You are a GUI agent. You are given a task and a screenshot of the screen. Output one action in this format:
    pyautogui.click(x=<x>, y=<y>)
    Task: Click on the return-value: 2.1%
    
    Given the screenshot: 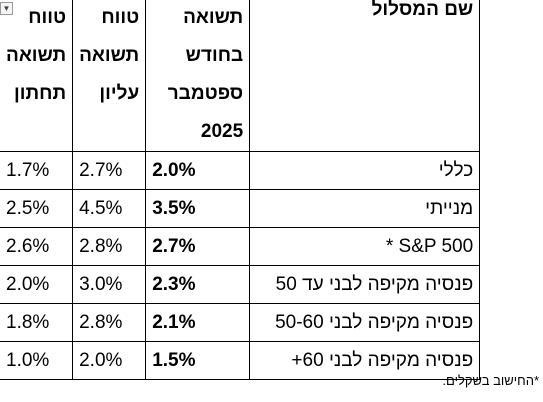 What is the action you would take?
    pyautogui.click(x=198, y=322)
    